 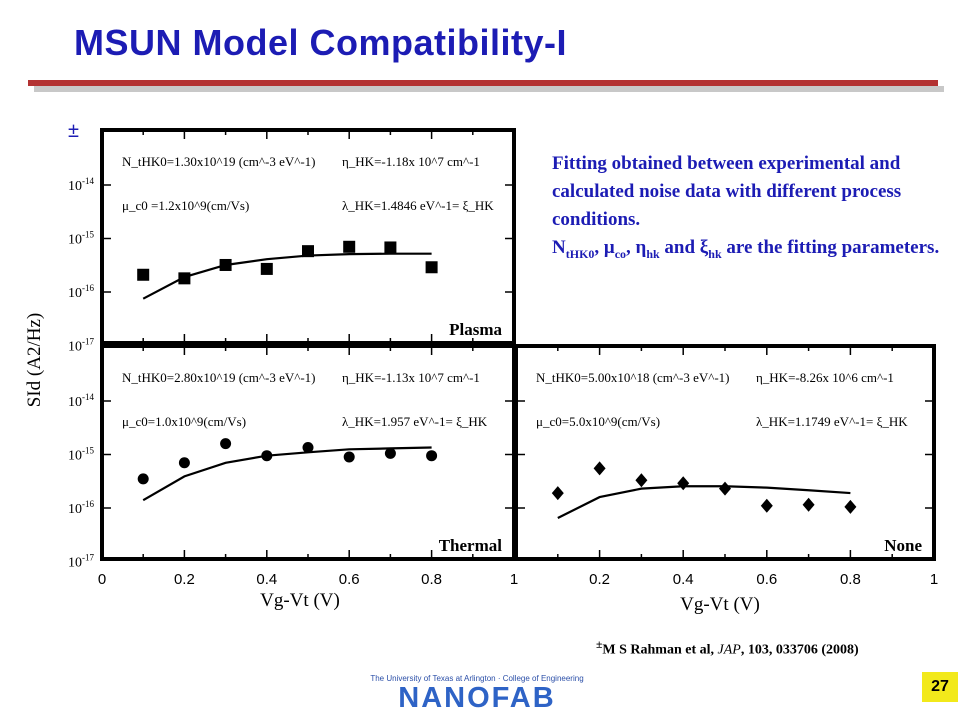 What do you see at coordinates (633, 377) in the screenshot?
I see `param-n: N_tHK0=5.00x10^18 (cm^-3 eV^-1)` at bounding box center [633, 377].